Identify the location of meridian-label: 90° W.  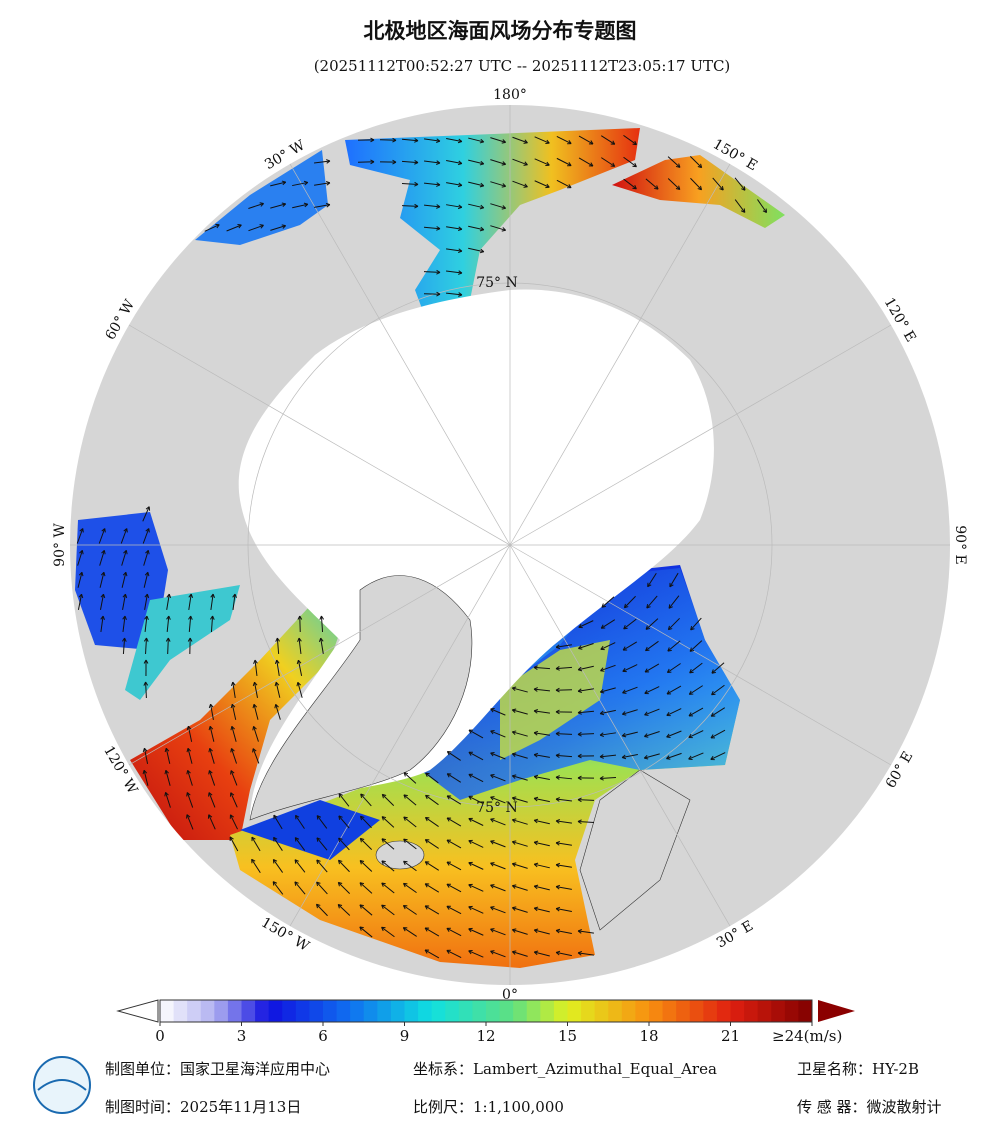
(60, 545).